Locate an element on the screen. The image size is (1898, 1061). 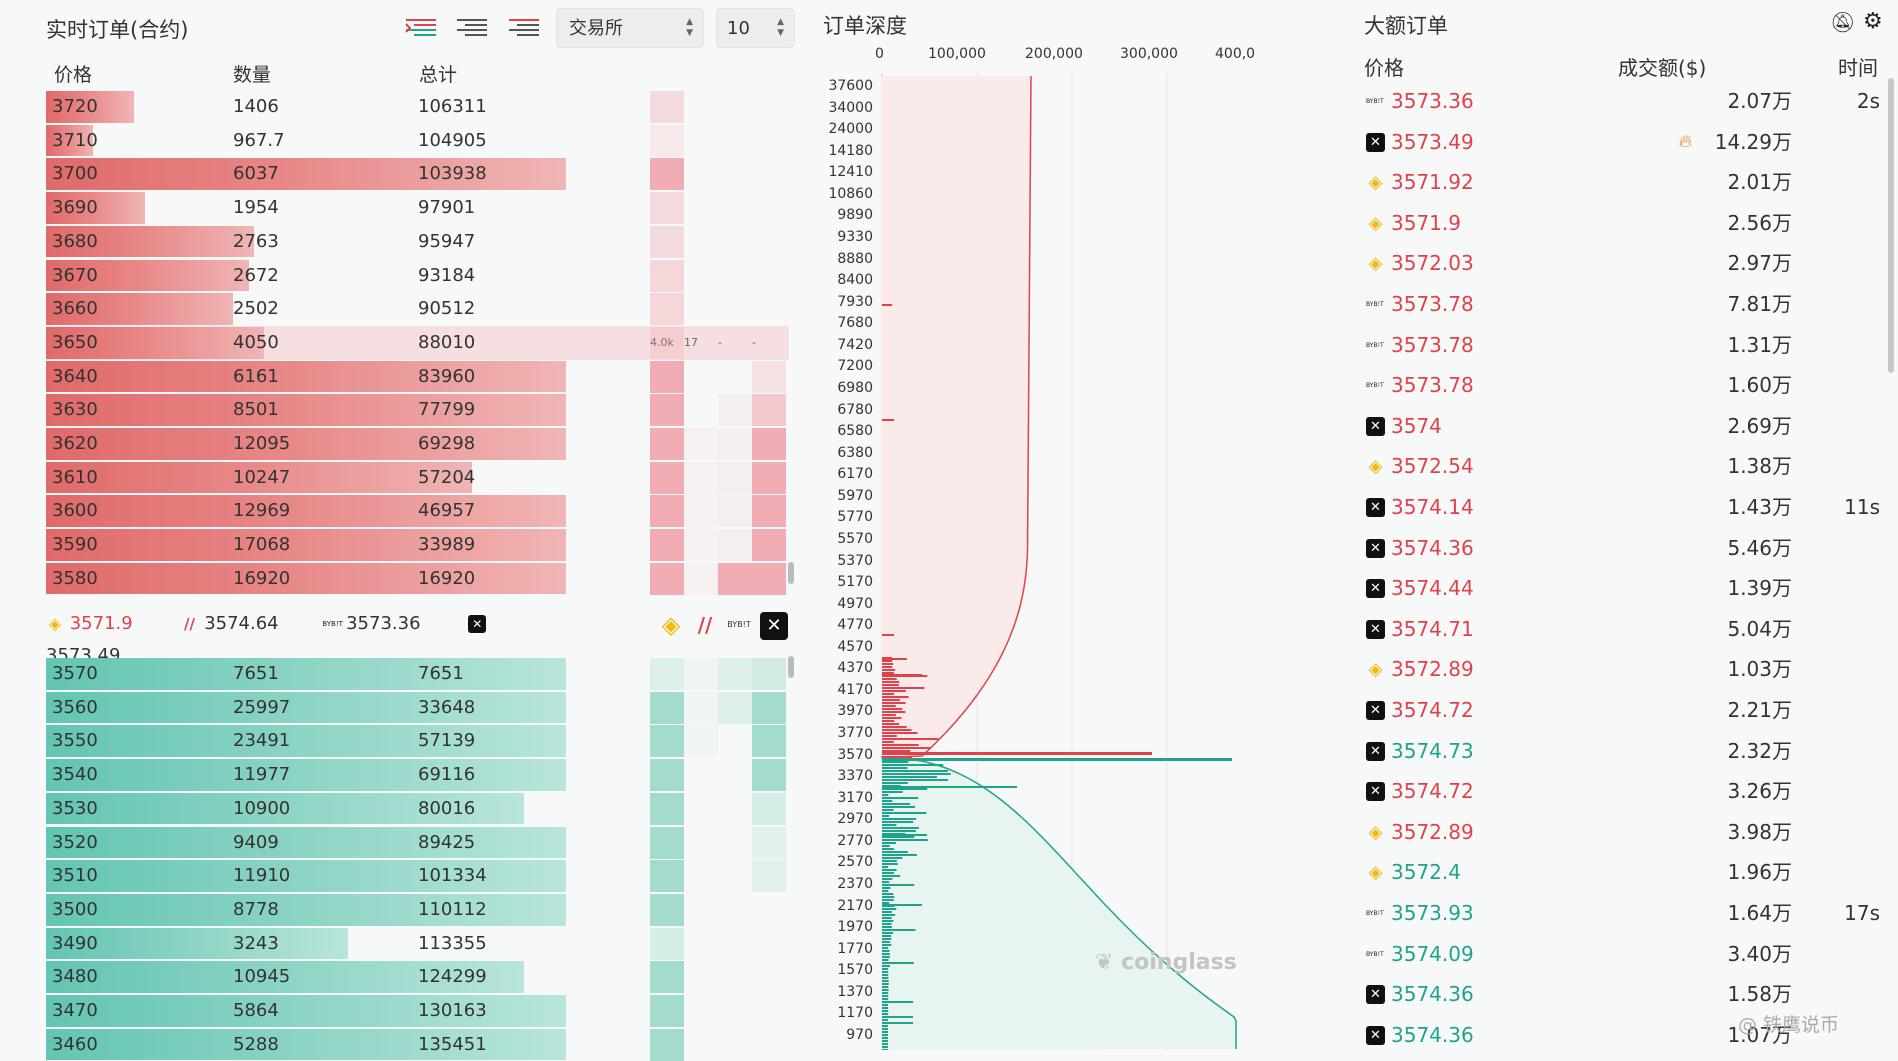
large-order-row: ✕ 3574.36 1.58万 is located at coordinates (1620, 994).